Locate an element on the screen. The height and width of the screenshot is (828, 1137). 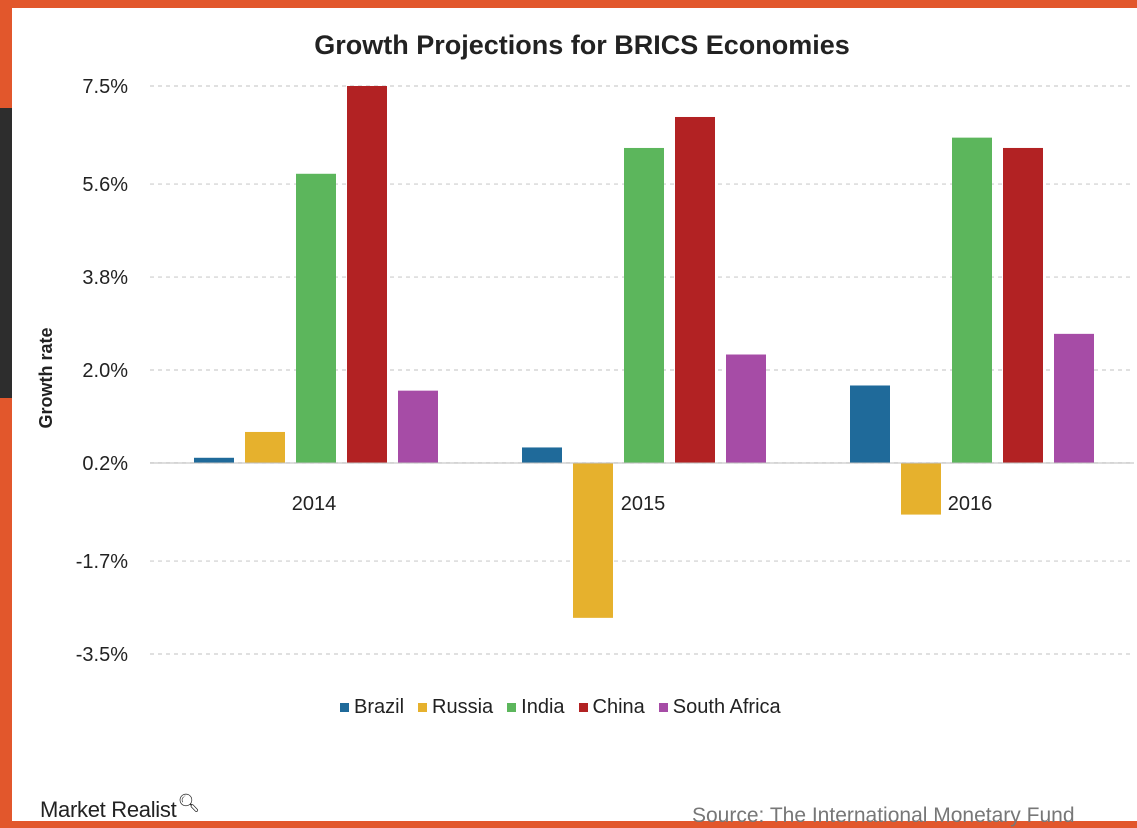
legend-item: Russia is located at coordinates (455, 707).